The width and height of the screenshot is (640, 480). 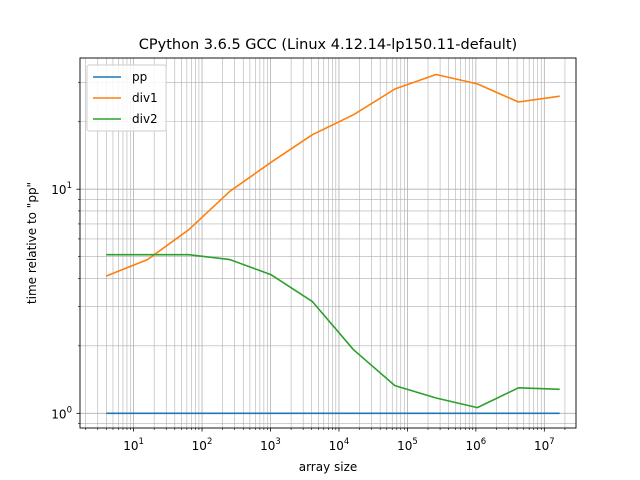 I want to click on x-tick-label: 10⁶, so click(x=476, y=445).